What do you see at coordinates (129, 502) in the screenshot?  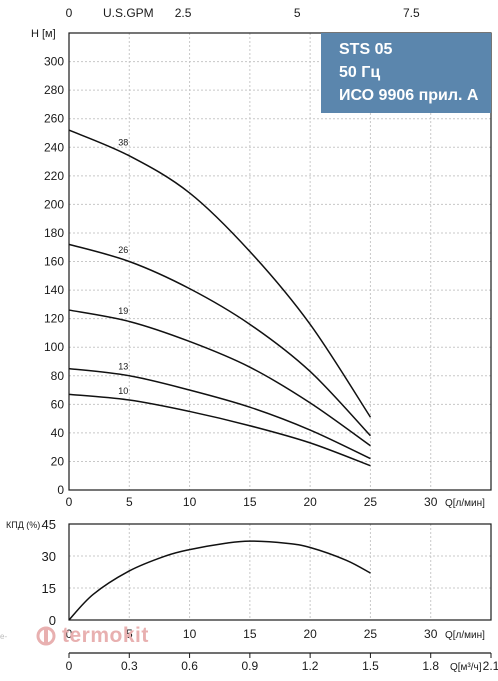 I see `head-x-tick-label: 5` at bounding box center [129, 502].